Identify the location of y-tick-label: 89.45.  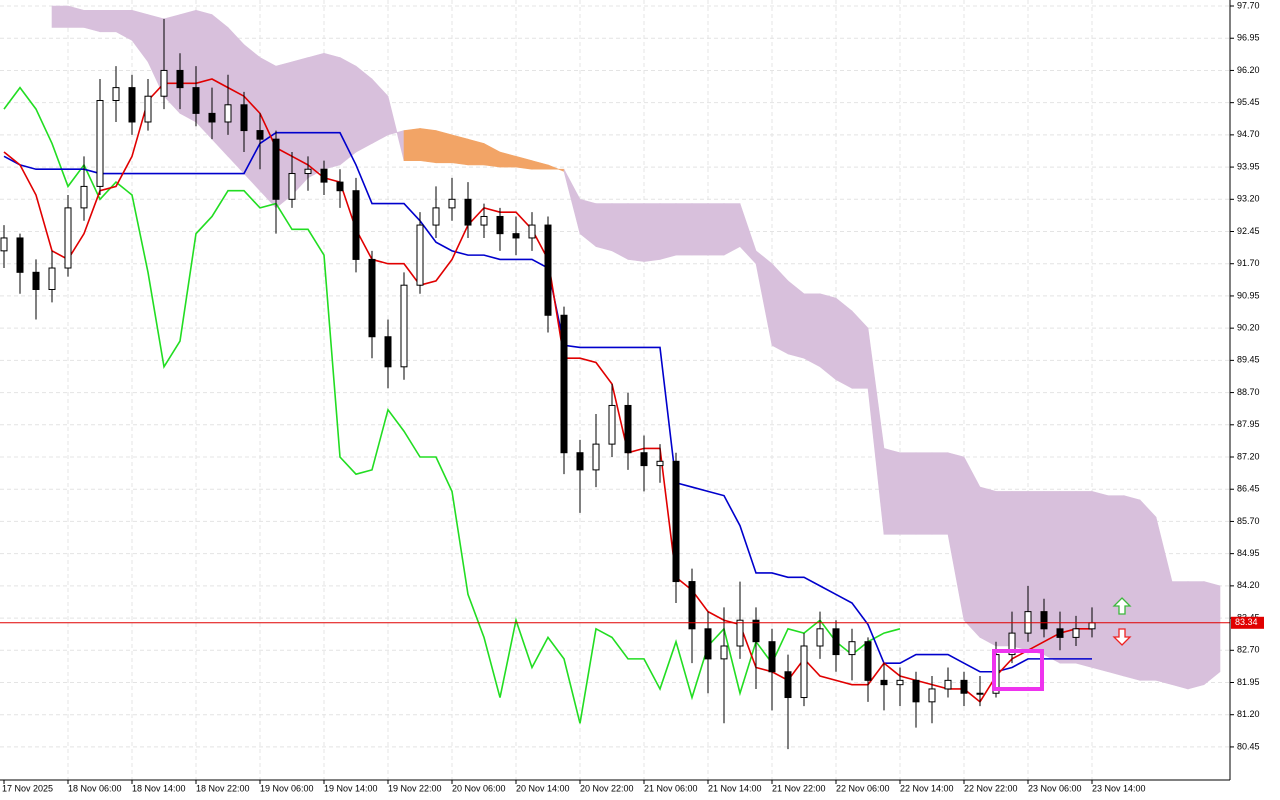
(1248, 360).